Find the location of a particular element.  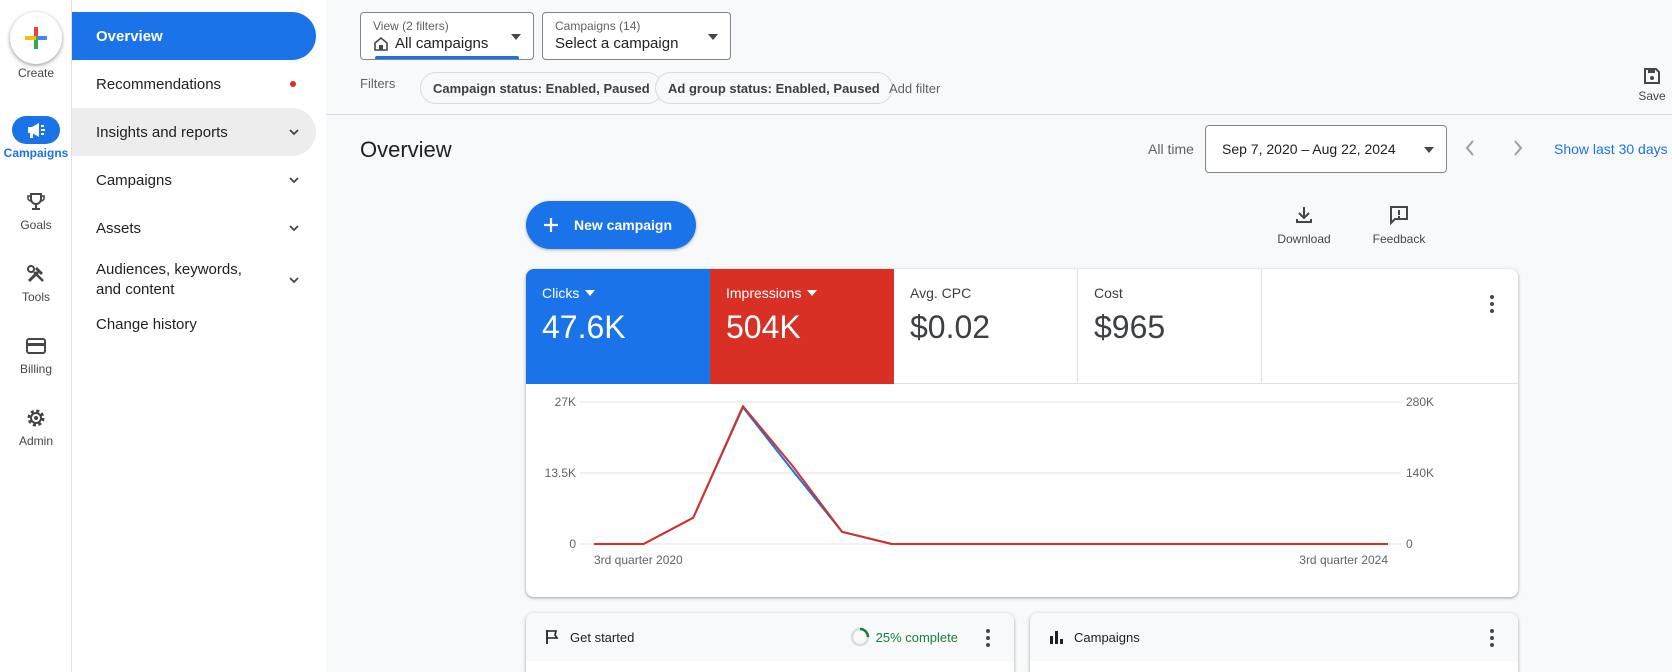

metric-name: Clicks is located at coordinates (561, 293).